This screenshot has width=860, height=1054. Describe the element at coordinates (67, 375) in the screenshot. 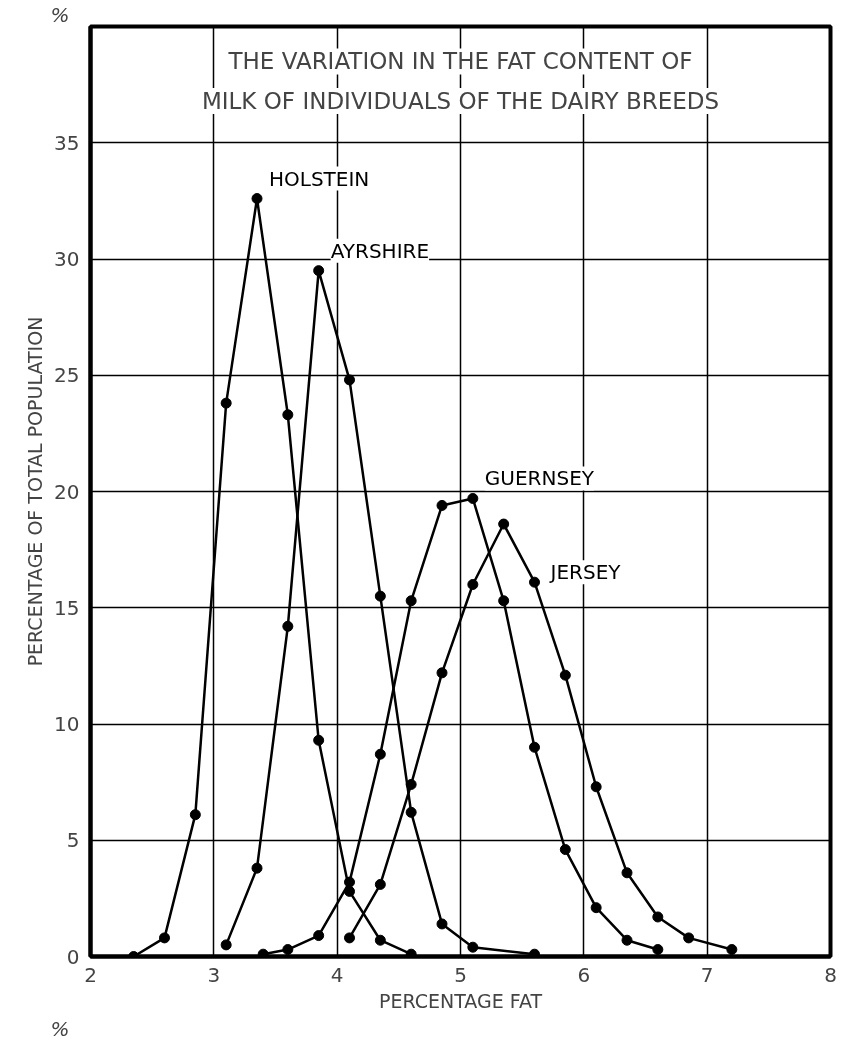

I see `y-tick-label: 25` at that location.